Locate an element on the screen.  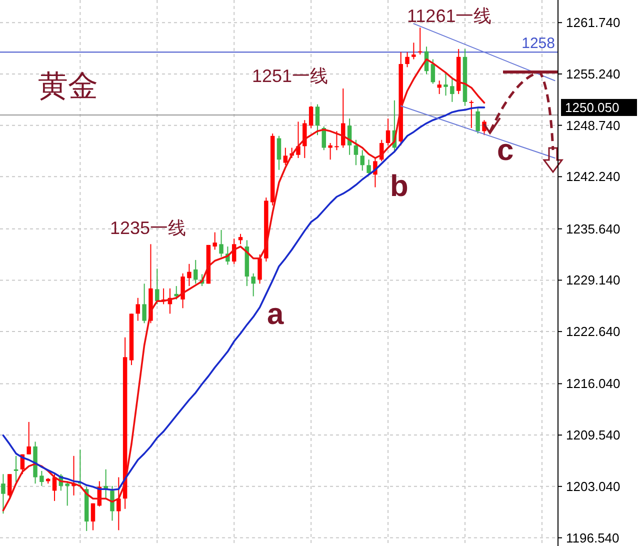
y-tick-label: 1196.540 is located at coordinates (593, 538).